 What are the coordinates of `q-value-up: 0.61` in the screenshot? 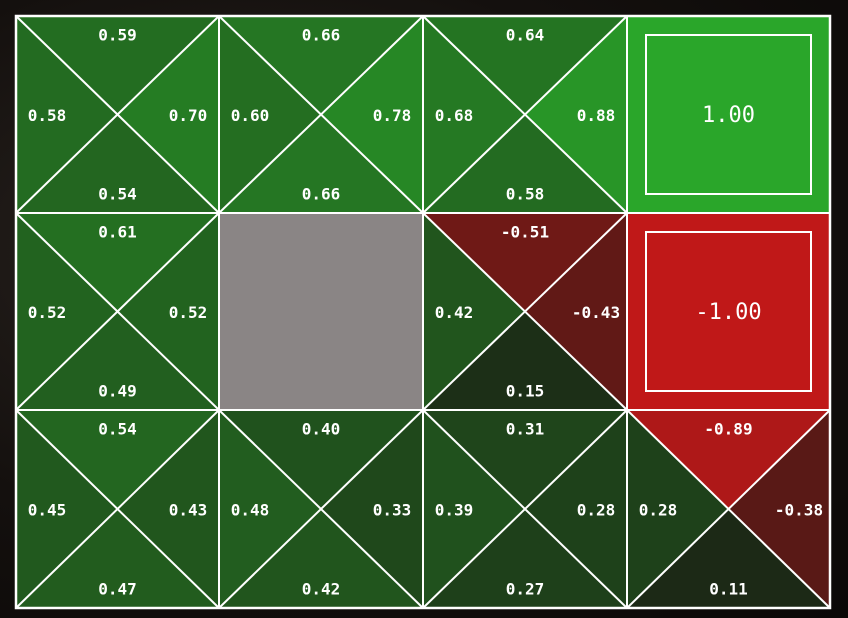 It's located at (117, 232).